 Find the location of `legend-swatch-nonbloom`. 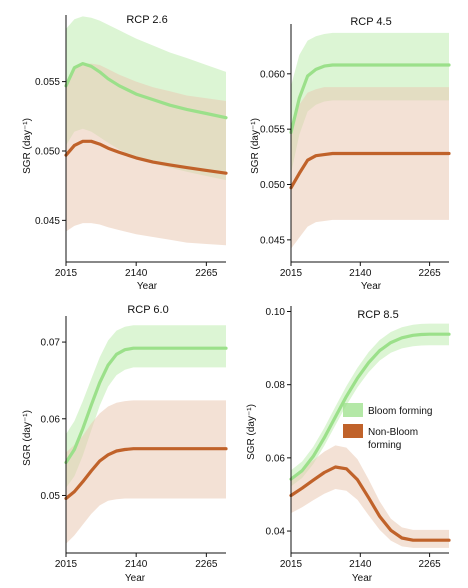

legend-swatch-nonbloom is located at coordinates (353, 431).